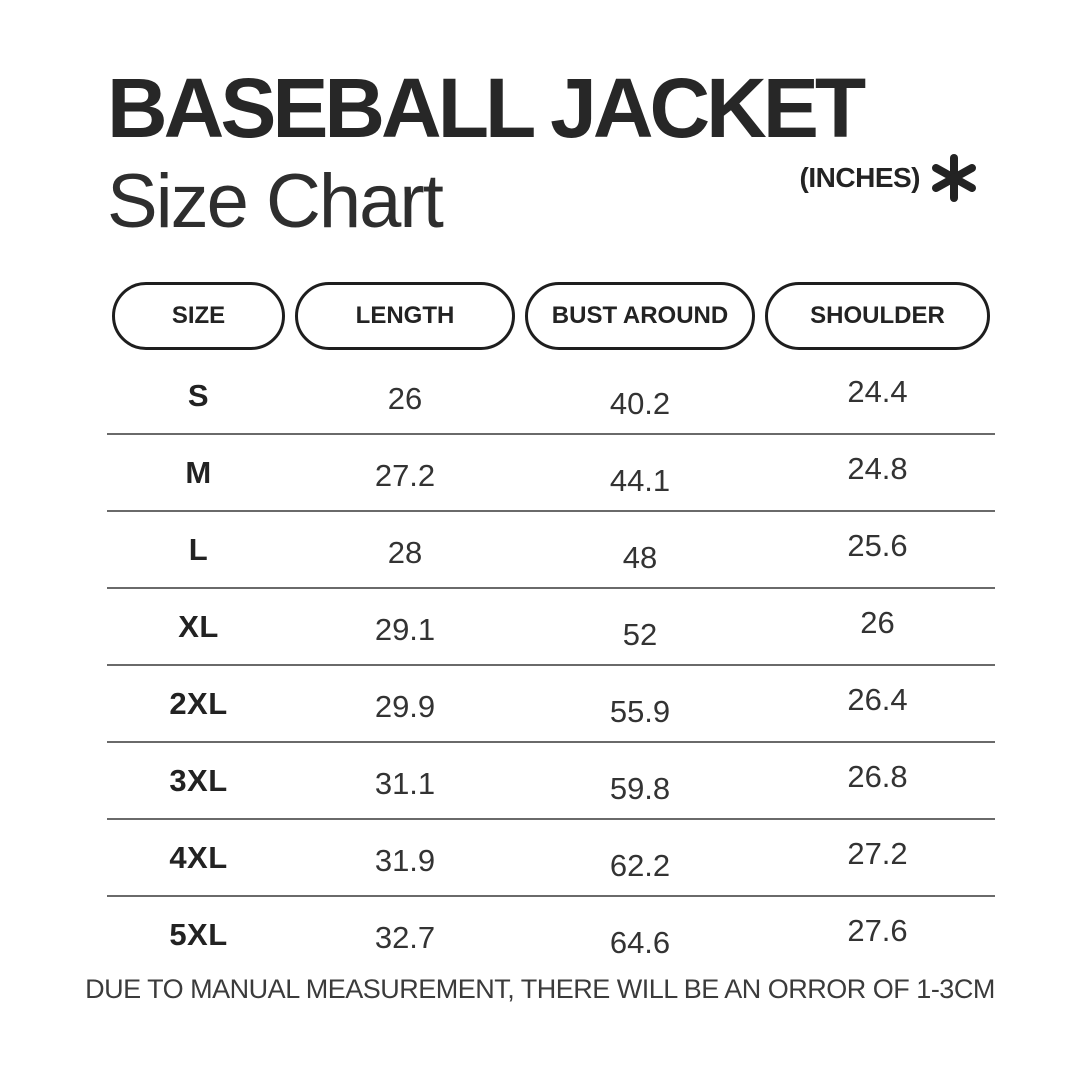 Image resolution: width=1080 pixels, height=1080 pixels. Describe the element at coordinates (877, 853) in the screenshot. I see `cell-shoulder: 27.2` at that location.